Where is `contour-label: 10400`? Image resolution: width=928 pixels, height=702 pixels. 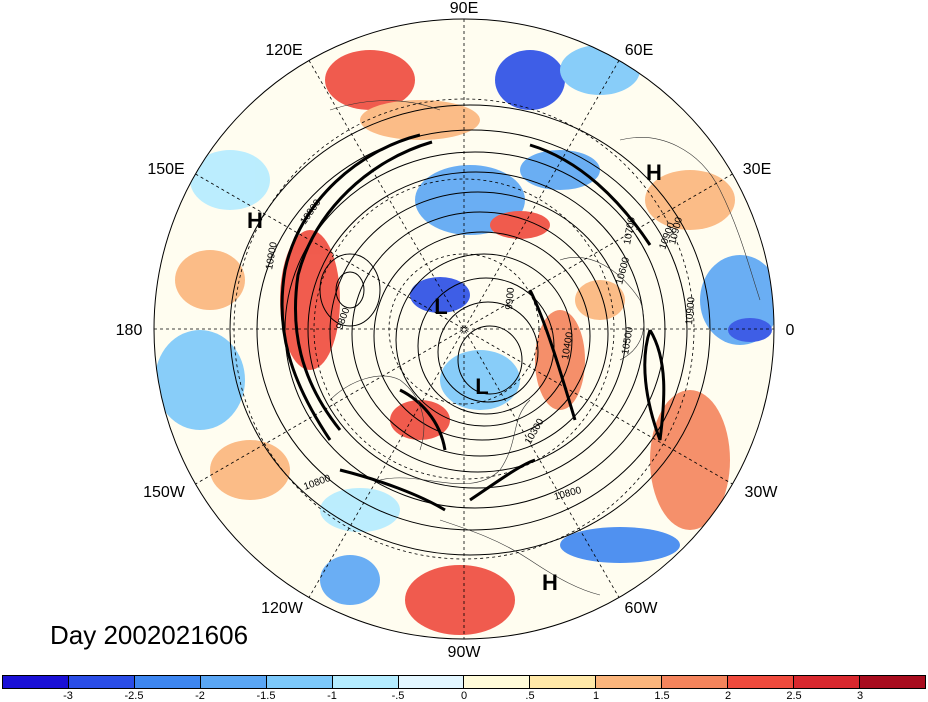
contour-label: 10400 is located at coordinates (568, 346).